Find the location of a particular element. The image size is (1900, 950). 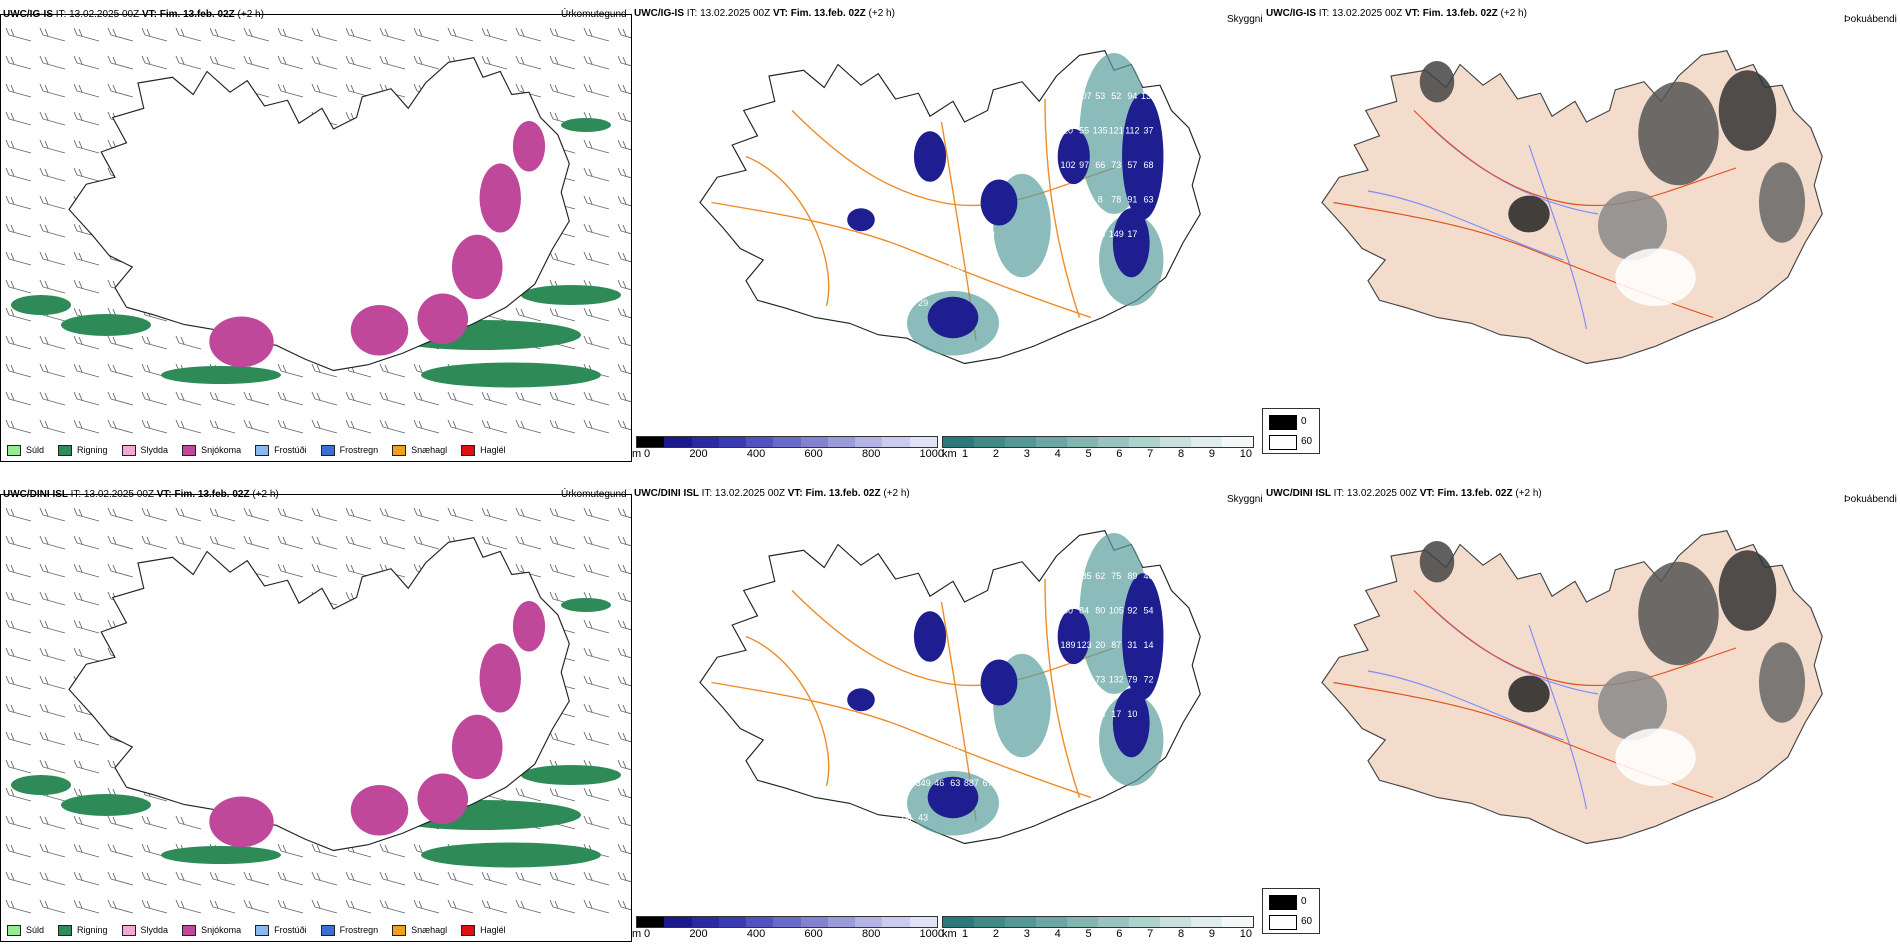

tick-label: 5 is located at coordinates (1088, 934).